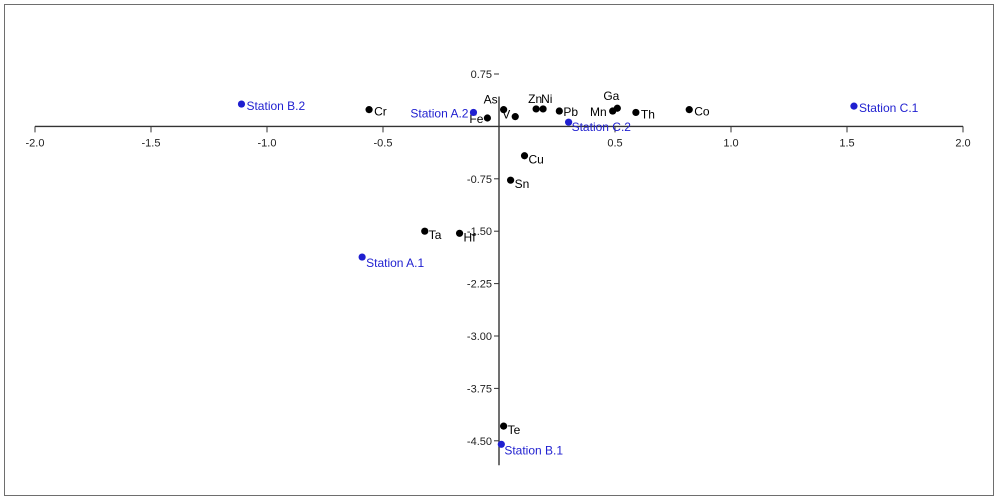 The height and width of the screenshot is (499, 998). What do you see at coordinates (536, 160) in the screenshot?
I see `point-label-cu: Cu` at bounding box center [536, 160].